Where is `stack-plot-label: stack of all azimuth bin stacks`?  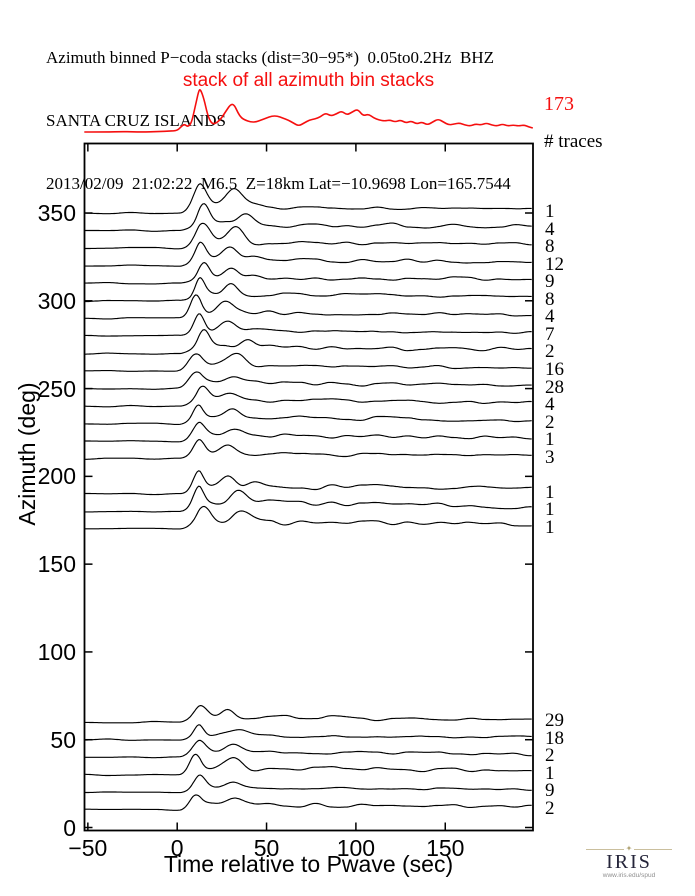 stack-plot-label: stack of all azimuth bin stacks is located at coordinates (308, 80).